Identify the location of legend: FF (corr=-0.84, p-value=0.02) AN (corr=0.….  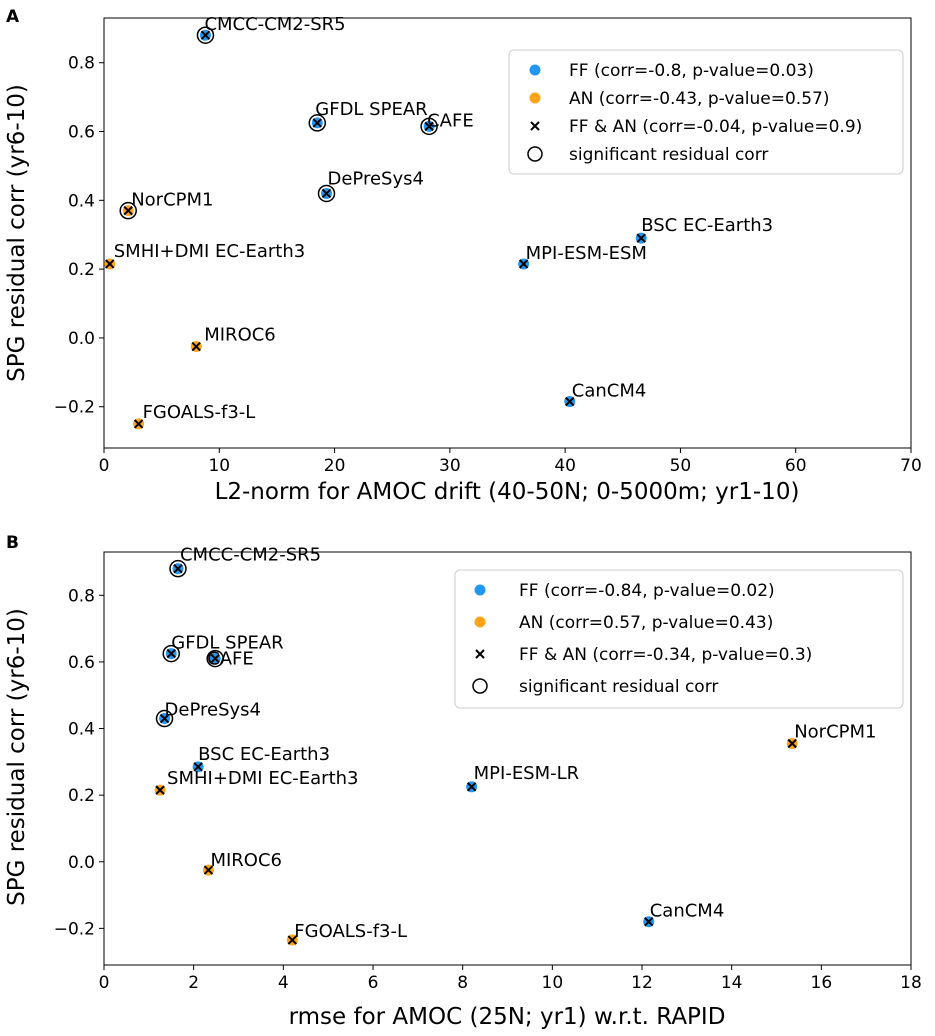
(679, 639).